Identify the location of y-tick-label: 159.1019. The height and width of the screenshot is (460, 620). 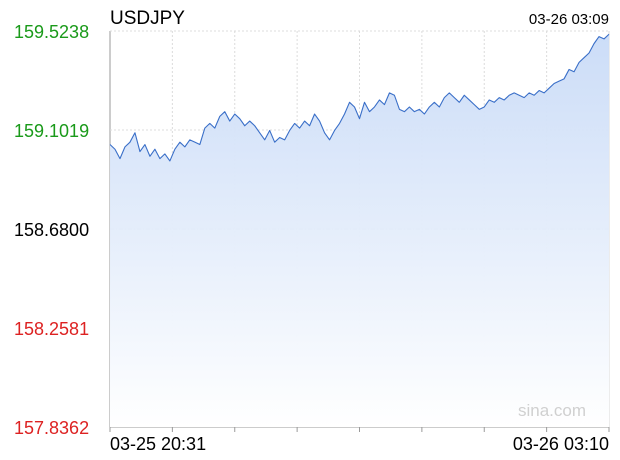
(51, 131).